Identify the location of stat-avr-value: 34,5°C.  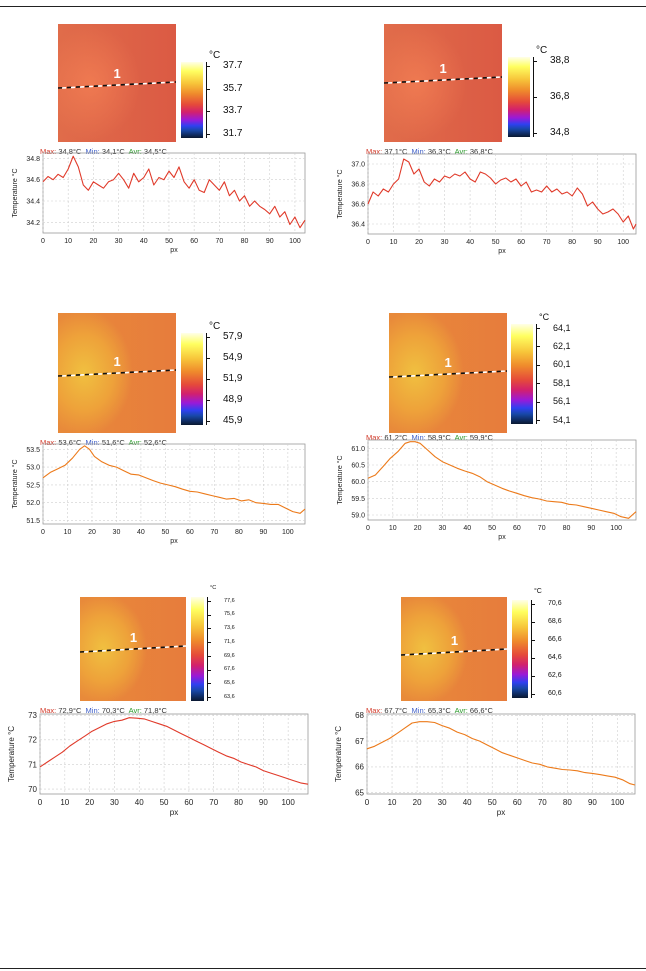
(155, 151).